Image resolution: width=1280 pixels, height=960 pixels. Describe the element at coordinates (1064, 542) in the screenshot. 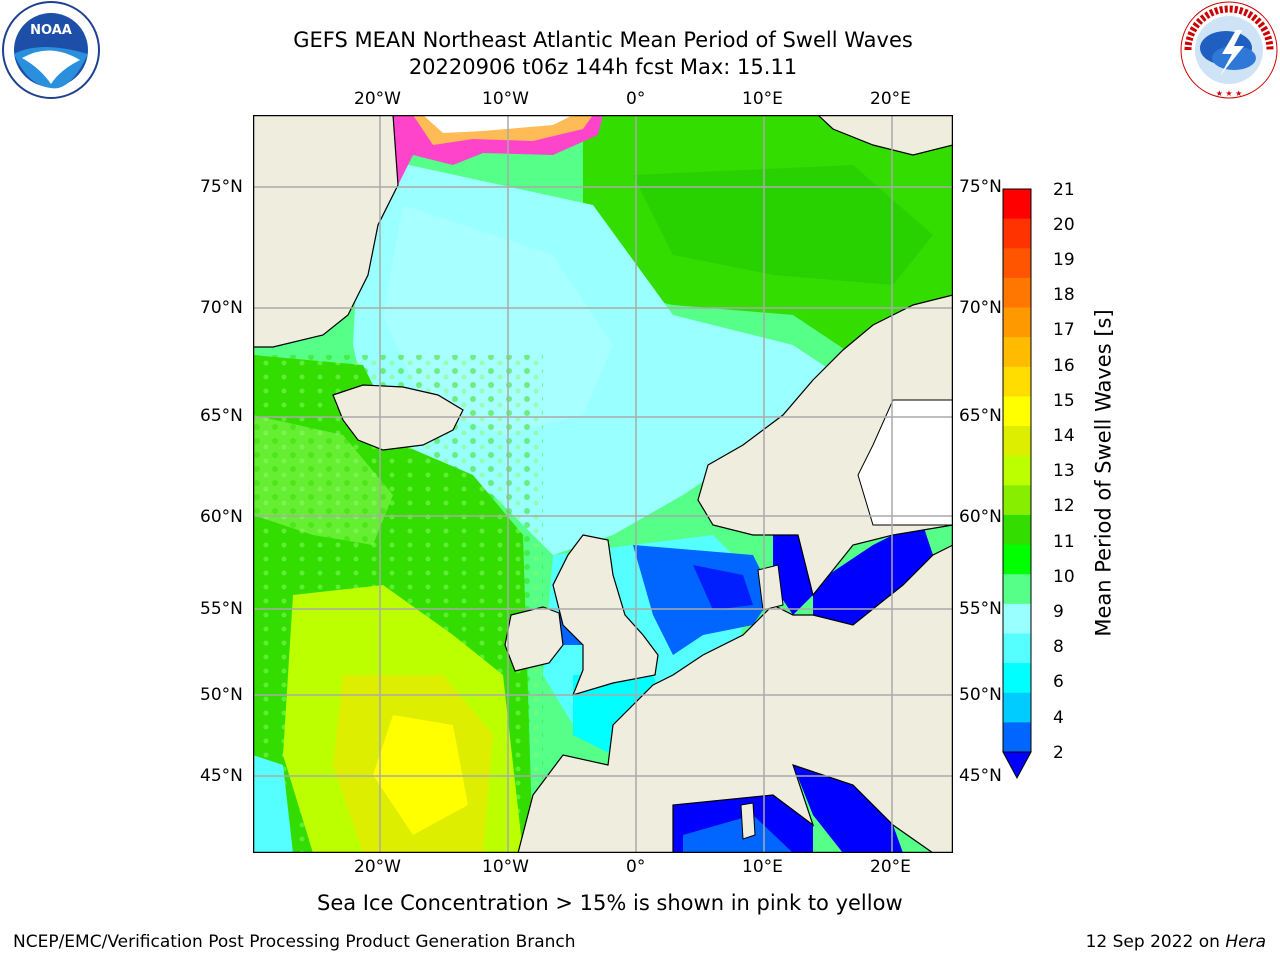

I see `colorbar-tick: 11` at that location.